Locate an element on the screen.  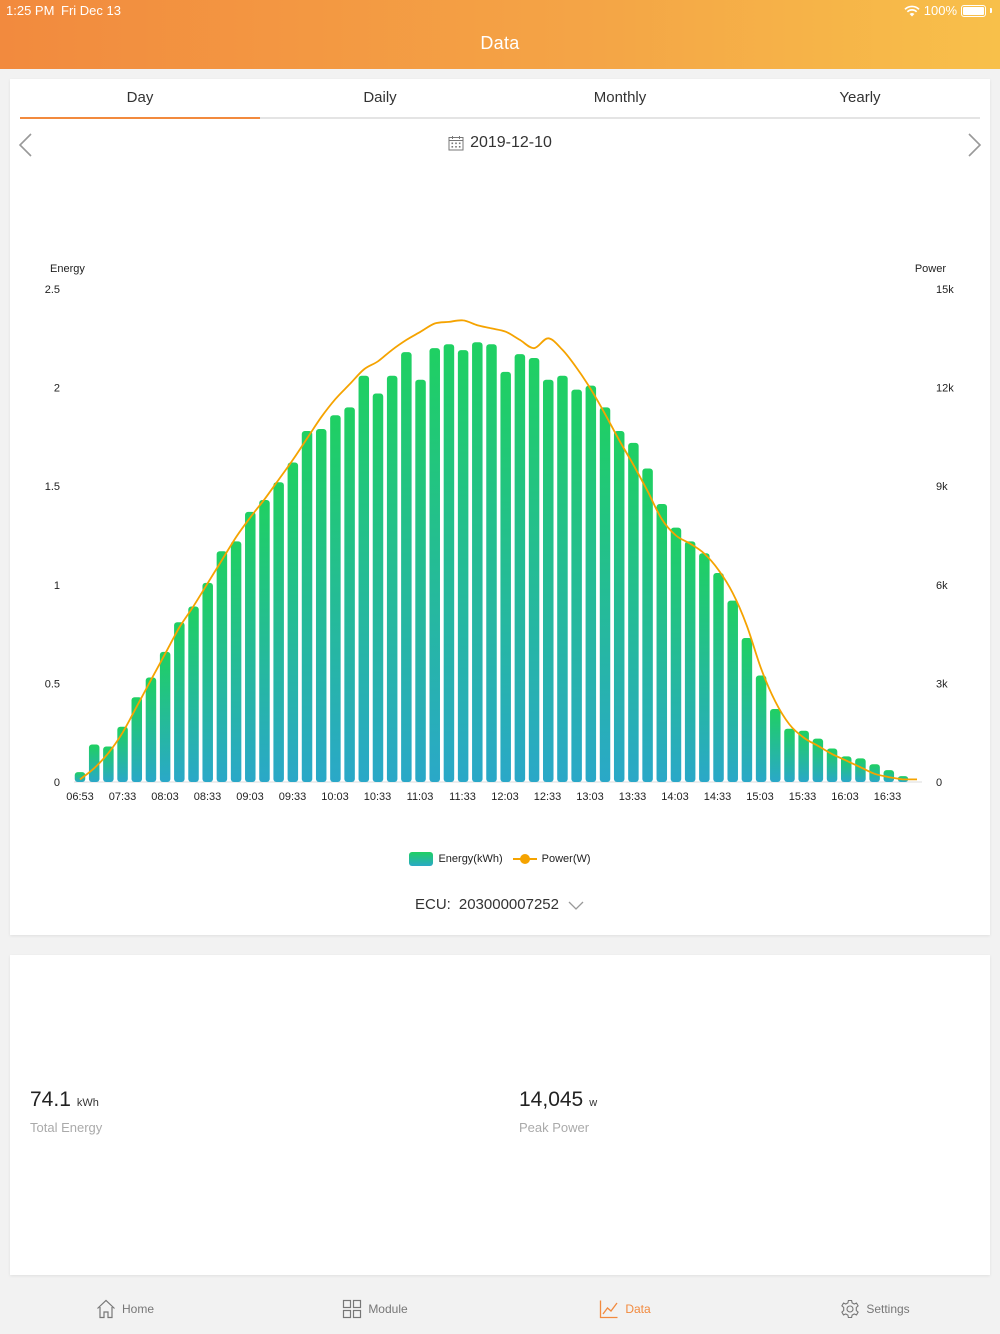
nav-module: Module is located at coordinates (375, 1309).